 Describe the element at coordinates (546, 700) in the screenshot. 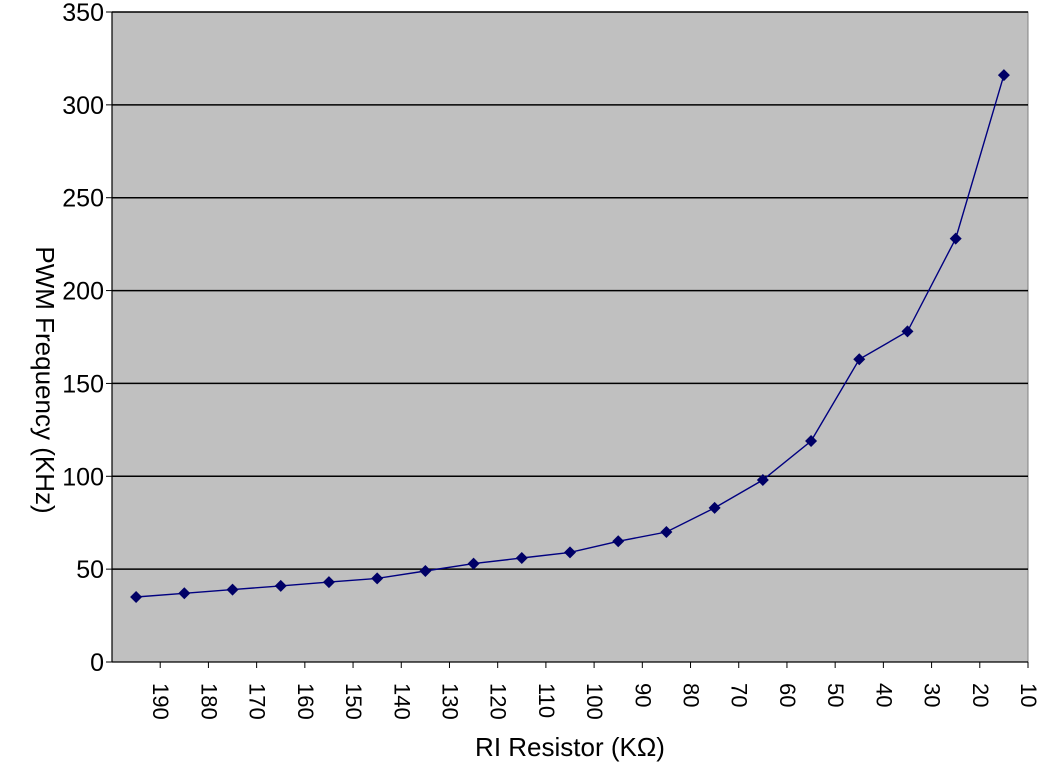

I see `x-tick-label: 110` at that location.